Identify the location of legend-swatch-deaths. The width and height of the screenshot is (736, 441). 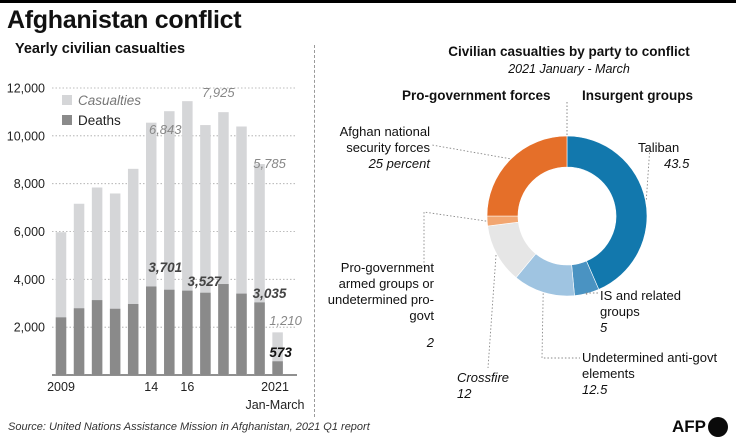
(67, 120).